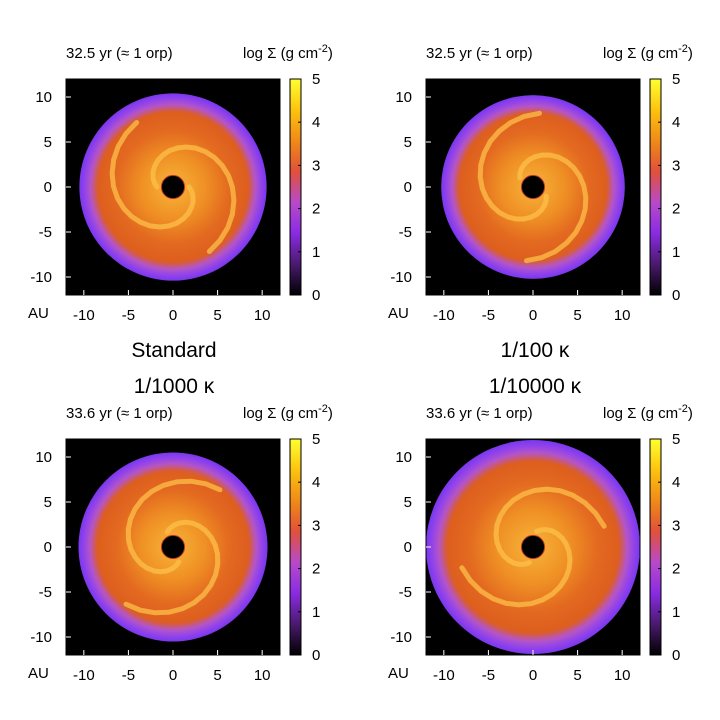  Describe the element at coordinates (174, 386) in the screenshot. I see `caption-1-1000-kappa: 1/1000 κ` at that location.